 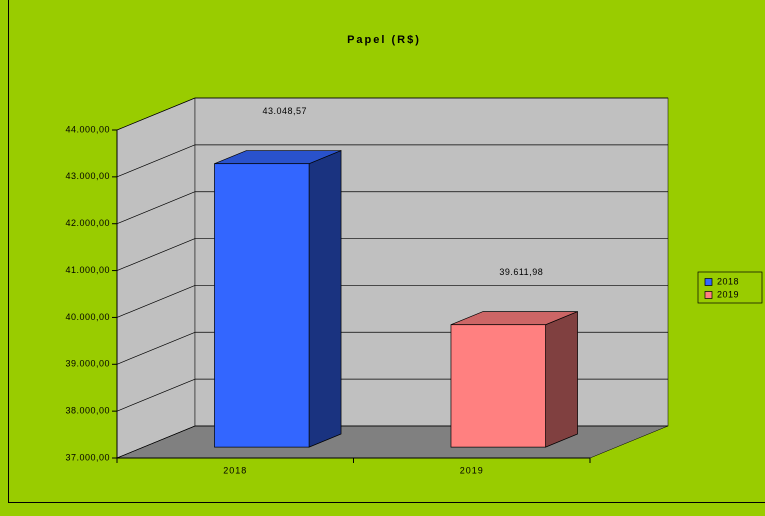 What do you see at coordinates (730, 287) in the screenshot?
I see `legend-box` at bounding box center [730, 287].